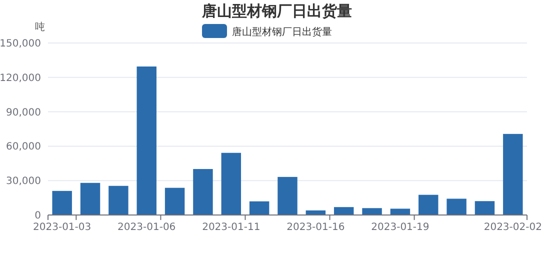  Describe the element at coordinates (20, 78) in the screenshot. I see `y-tick-label: 120,000` at that location.